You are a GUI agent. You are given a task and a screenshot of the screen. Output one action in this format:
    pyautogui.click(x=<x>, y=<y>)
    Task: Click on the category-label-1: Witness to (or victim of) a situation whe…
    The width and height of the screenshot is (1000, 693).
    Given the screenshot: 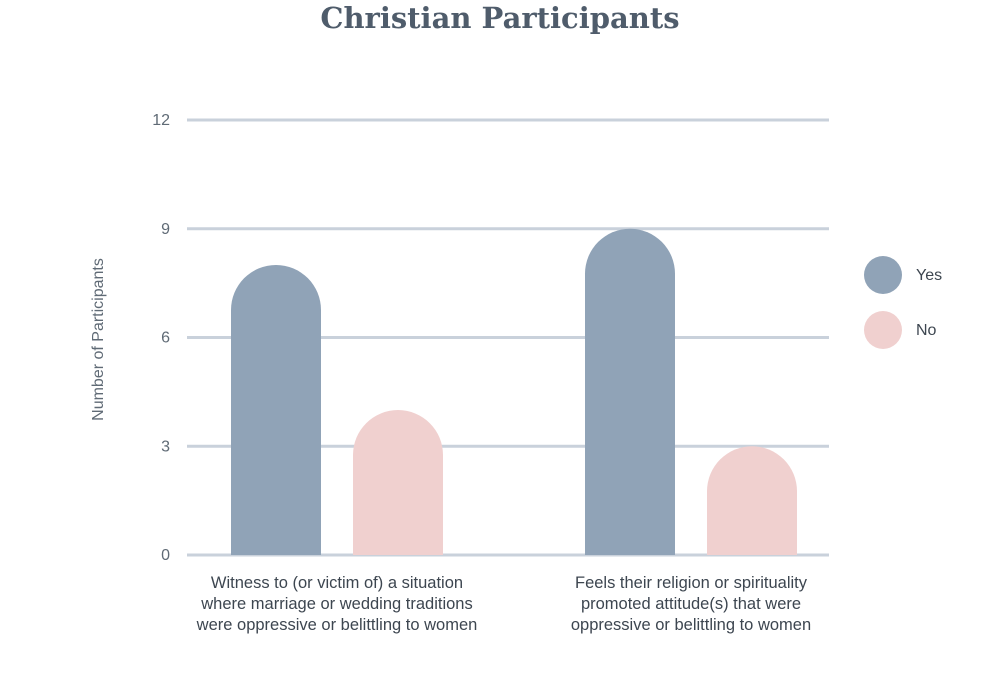 What is the action you would take?
    pyautogui.click(x=337, y=604)
    